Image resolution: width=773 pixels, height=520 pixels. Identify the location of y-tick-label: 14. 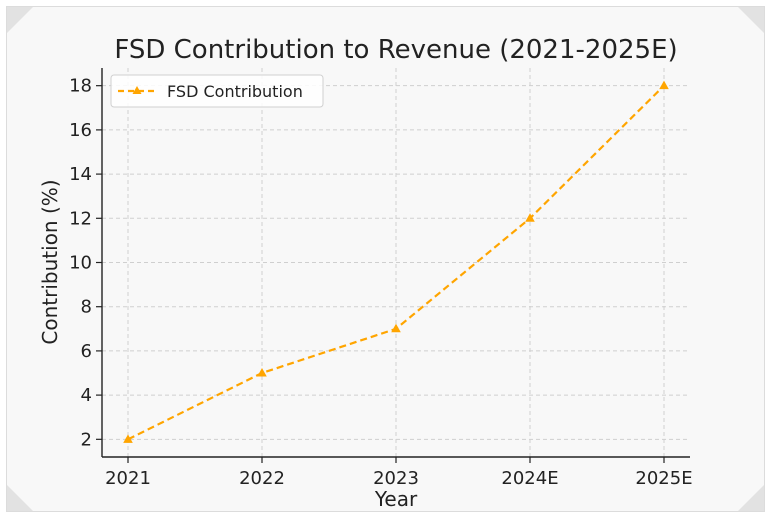
(80, 174).